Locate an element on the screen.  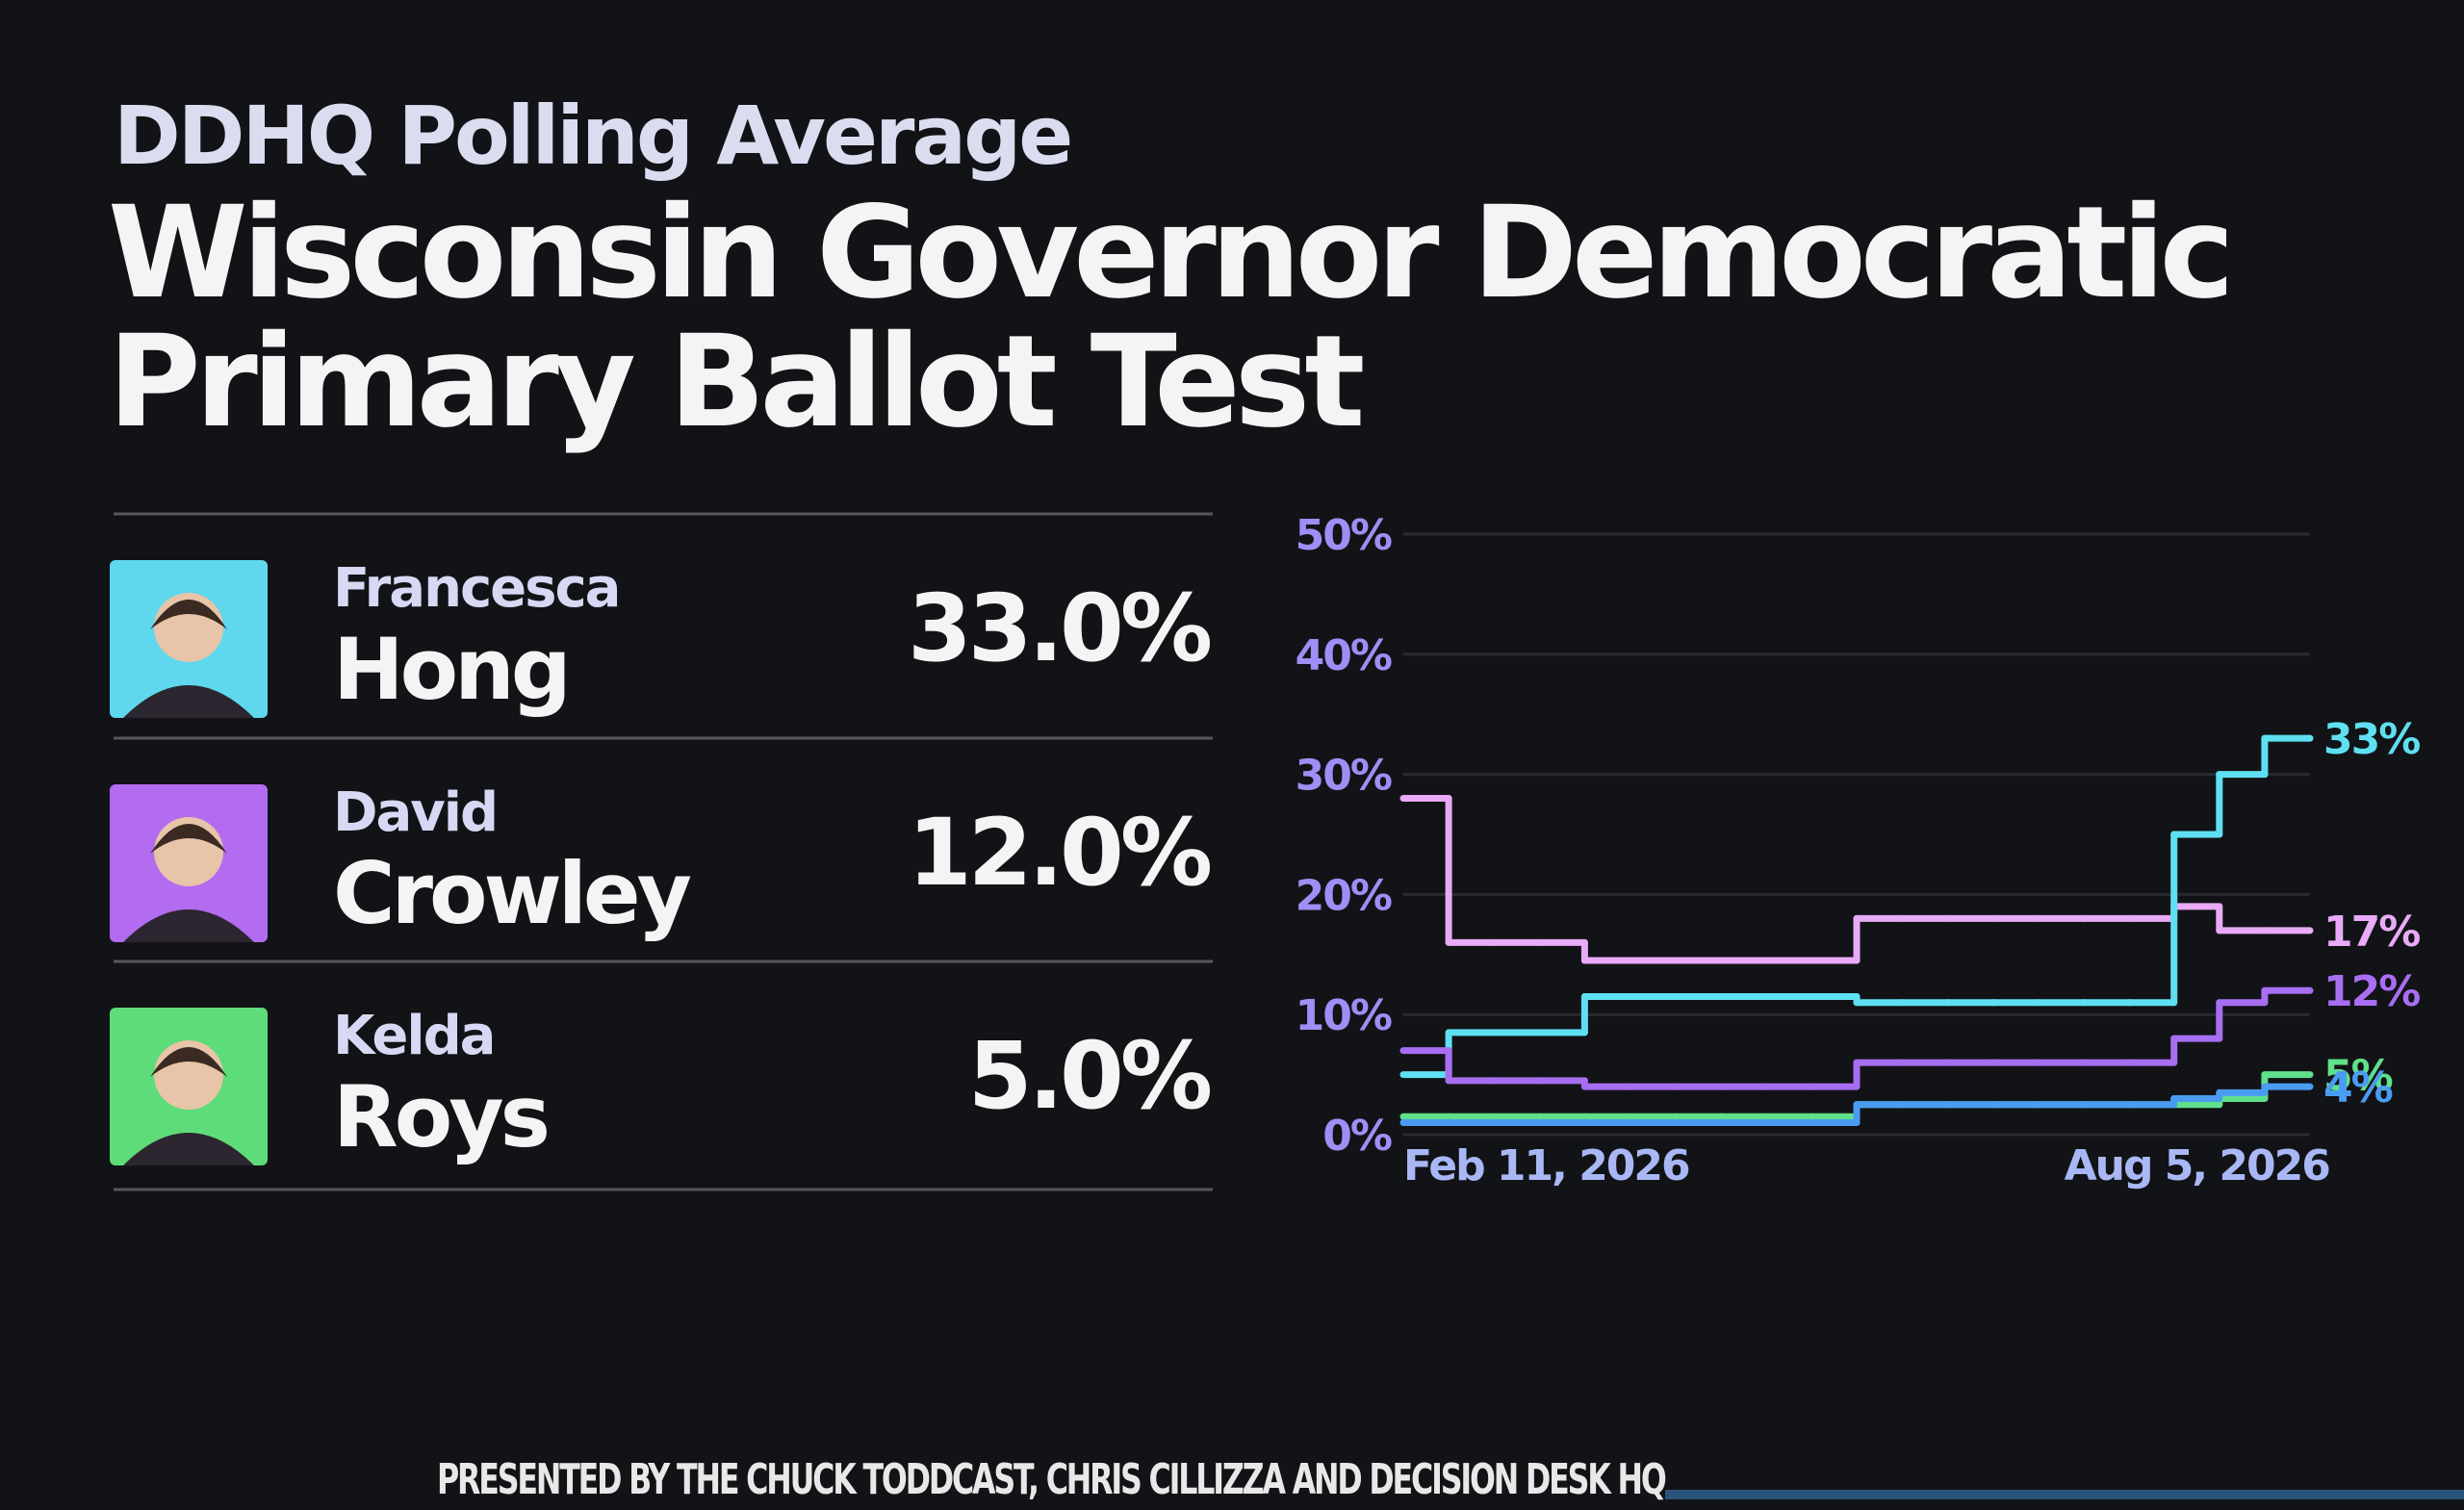
end-label: 4% is located at coordinates (2358, 1088).